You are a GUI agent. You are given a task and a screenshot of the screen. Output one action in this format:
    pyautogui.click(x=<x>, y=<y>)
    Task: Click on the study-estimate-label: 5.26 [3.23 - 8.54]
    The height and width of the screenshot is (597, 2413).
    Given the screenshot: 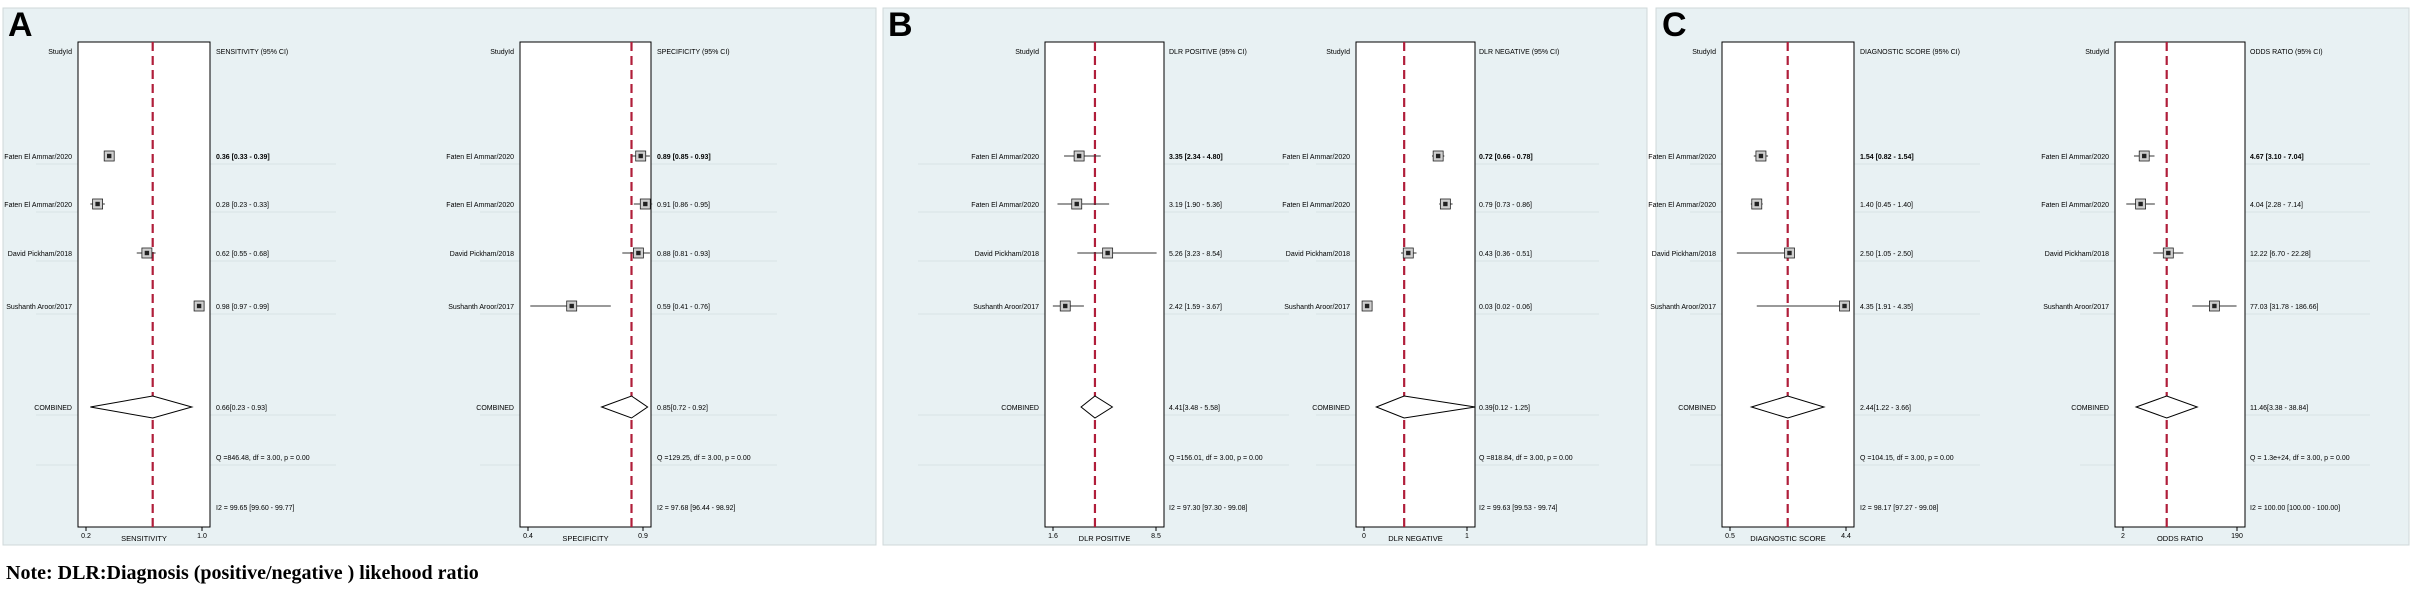 What is the action you would take?
    pyautogui.click(x=1195, y=254)
    